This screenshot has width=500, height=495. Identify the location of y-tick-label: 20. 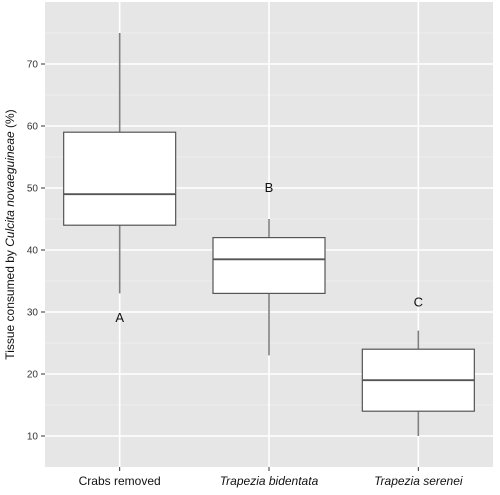
(33, 375).